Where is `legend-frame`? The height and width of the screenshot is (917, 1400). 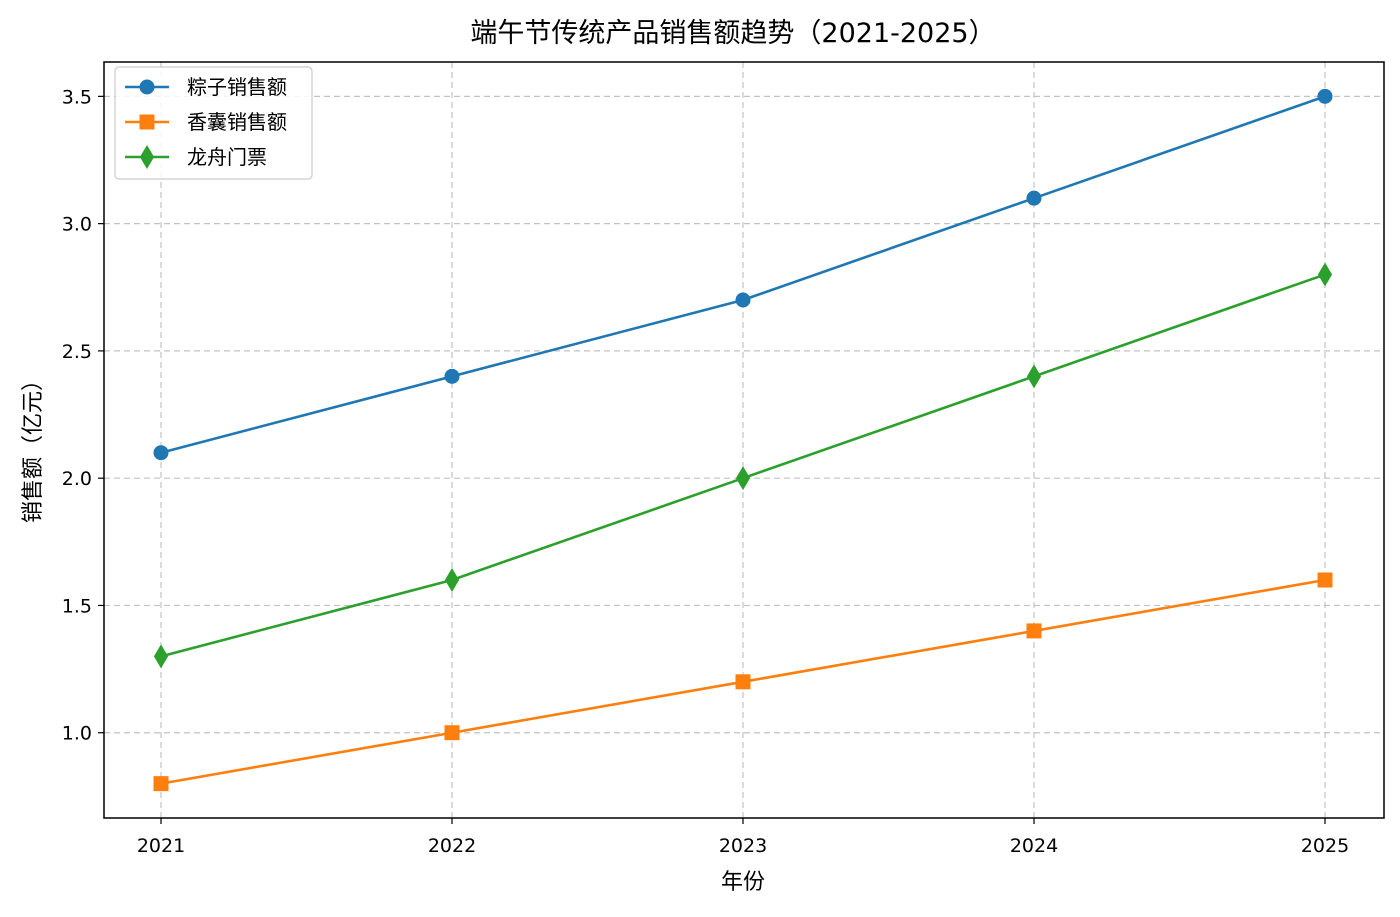 legend-frame is located at coordinates (213, 123).